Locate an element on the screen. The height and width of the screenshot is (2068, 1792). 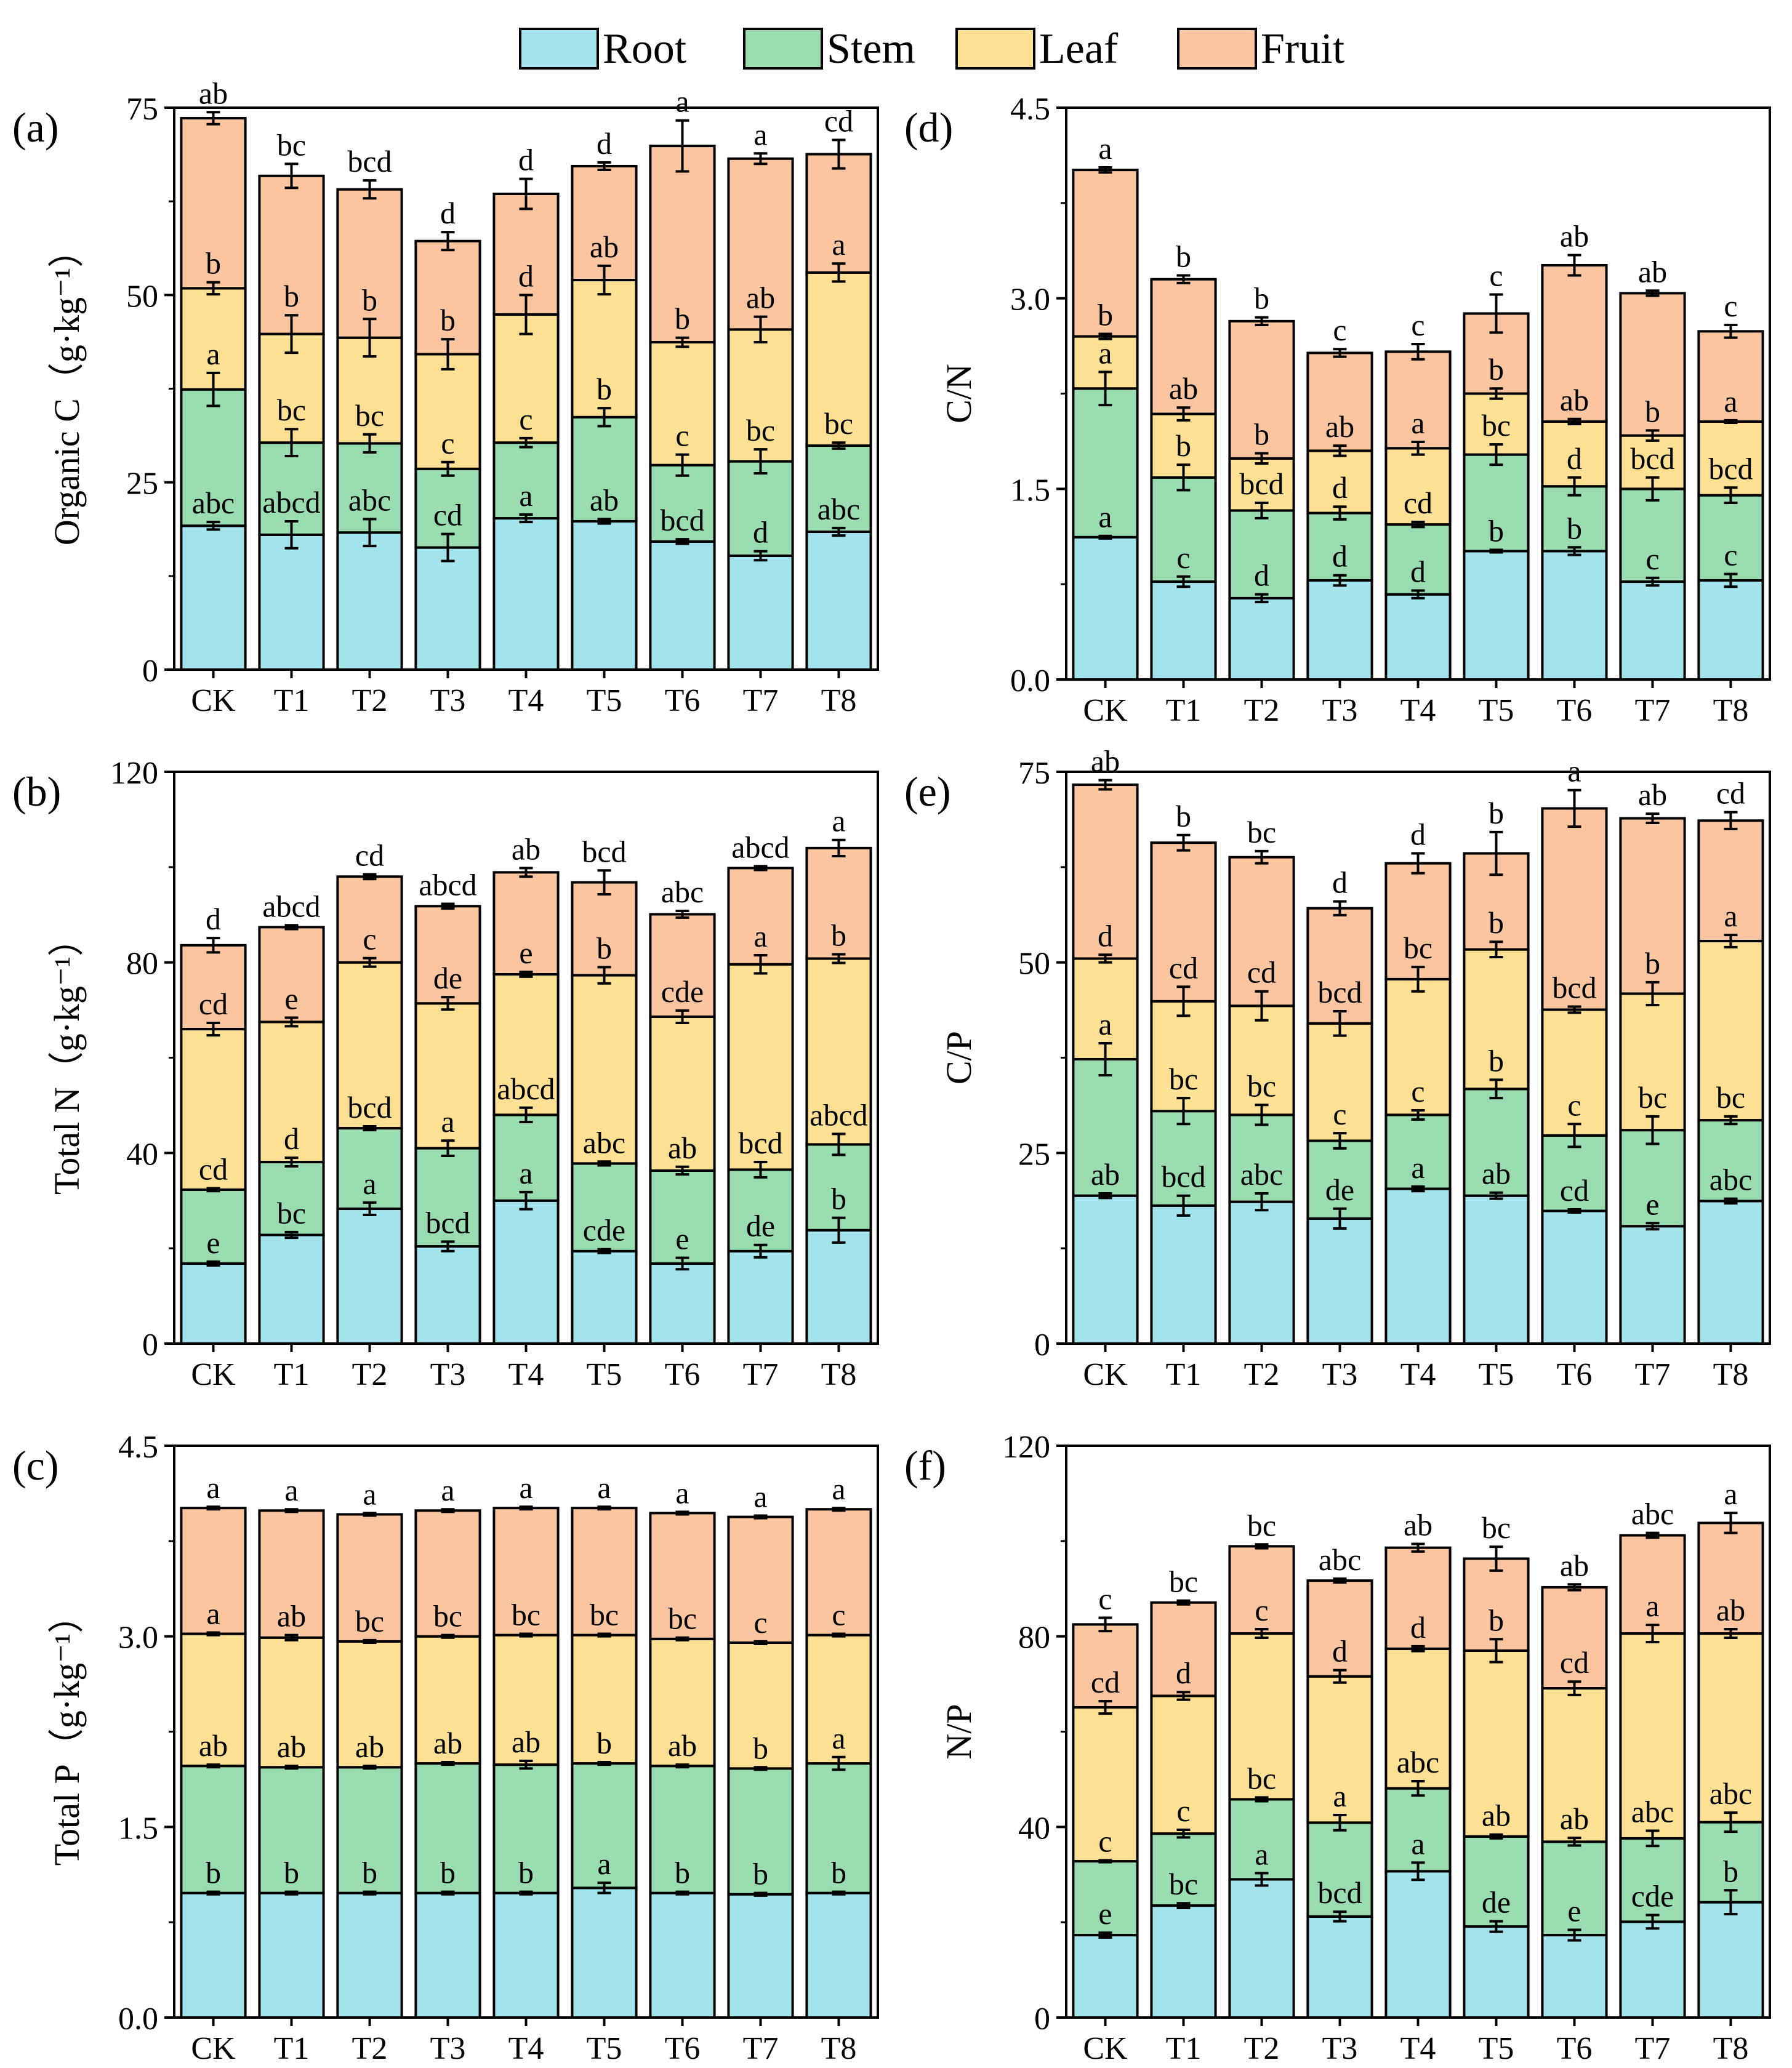
bar-c-T1-leaf is located at coordinates (291, 1703).